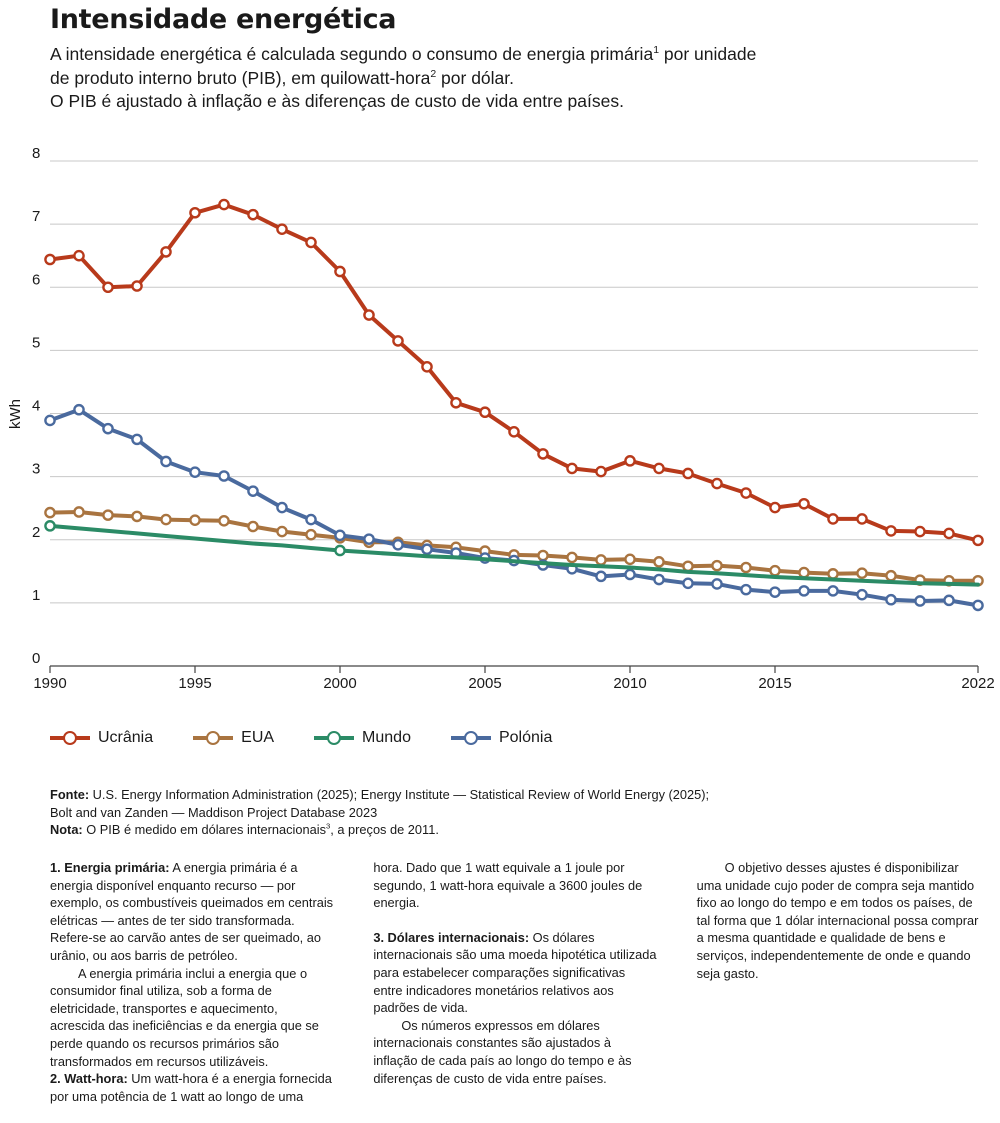 Image resolution: width=1000 pixels, height=1123 pixels. I want to click on x-axis: 1990 1995 2000 2005 2010 2015 2022, so click(514, 679).